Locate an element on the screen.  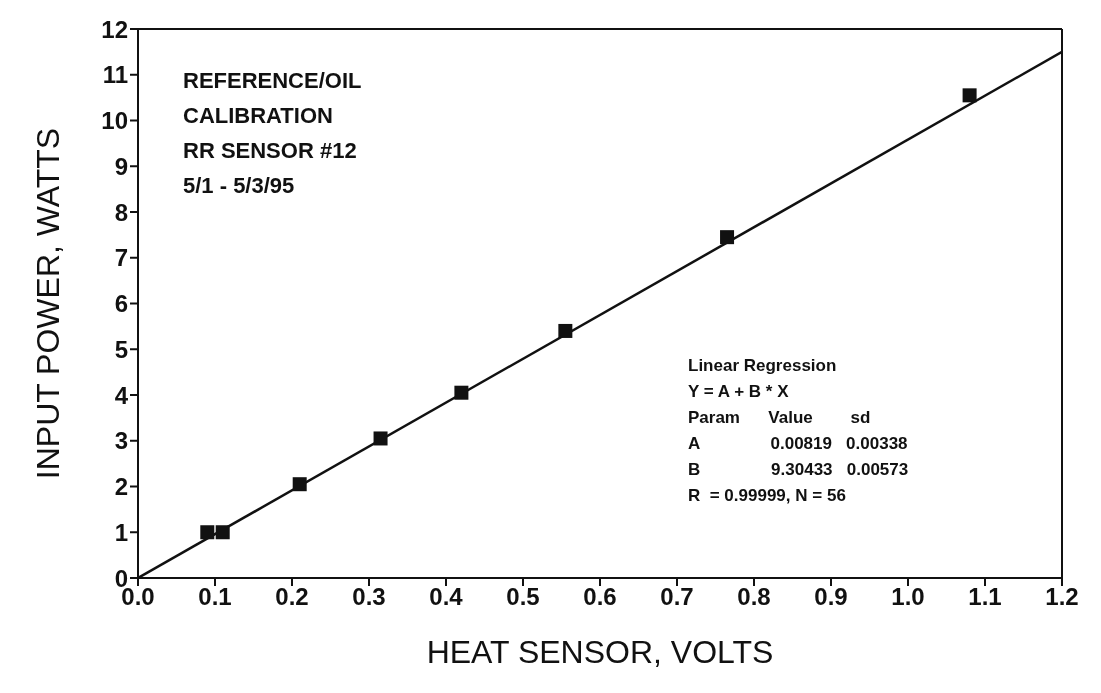
x-tick-label: 0.3 is located at coordinates (369, 597).